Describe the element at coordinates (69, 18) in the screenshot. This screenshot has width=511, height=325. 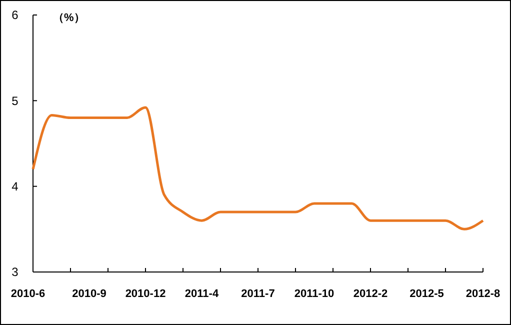
I see `y-axis-title: （%）` at that location.